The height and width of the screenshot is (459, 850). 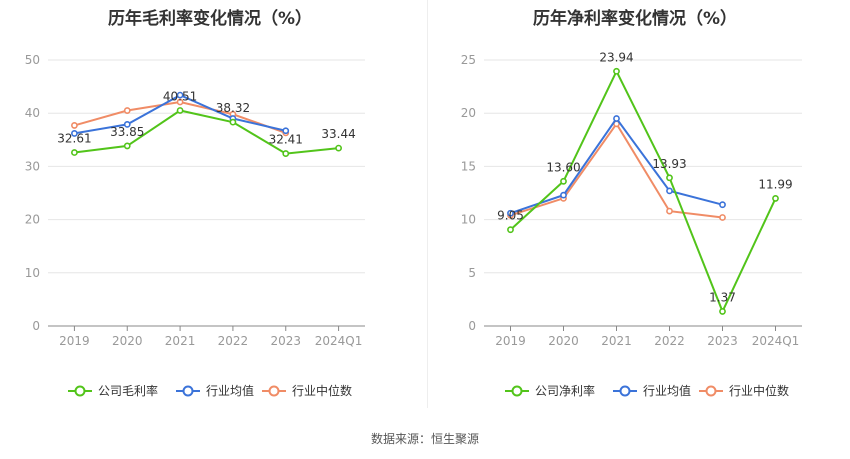 I want to click on data-label: 11.99, so click(x=775, y=184).